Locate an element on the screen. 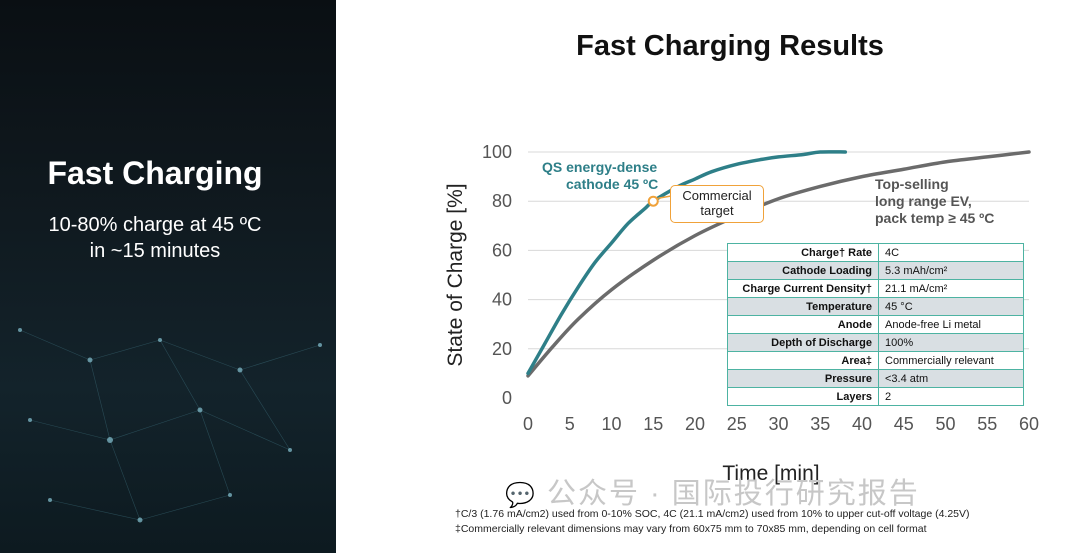  callout-line2: target is located at coordinates (717, 210).